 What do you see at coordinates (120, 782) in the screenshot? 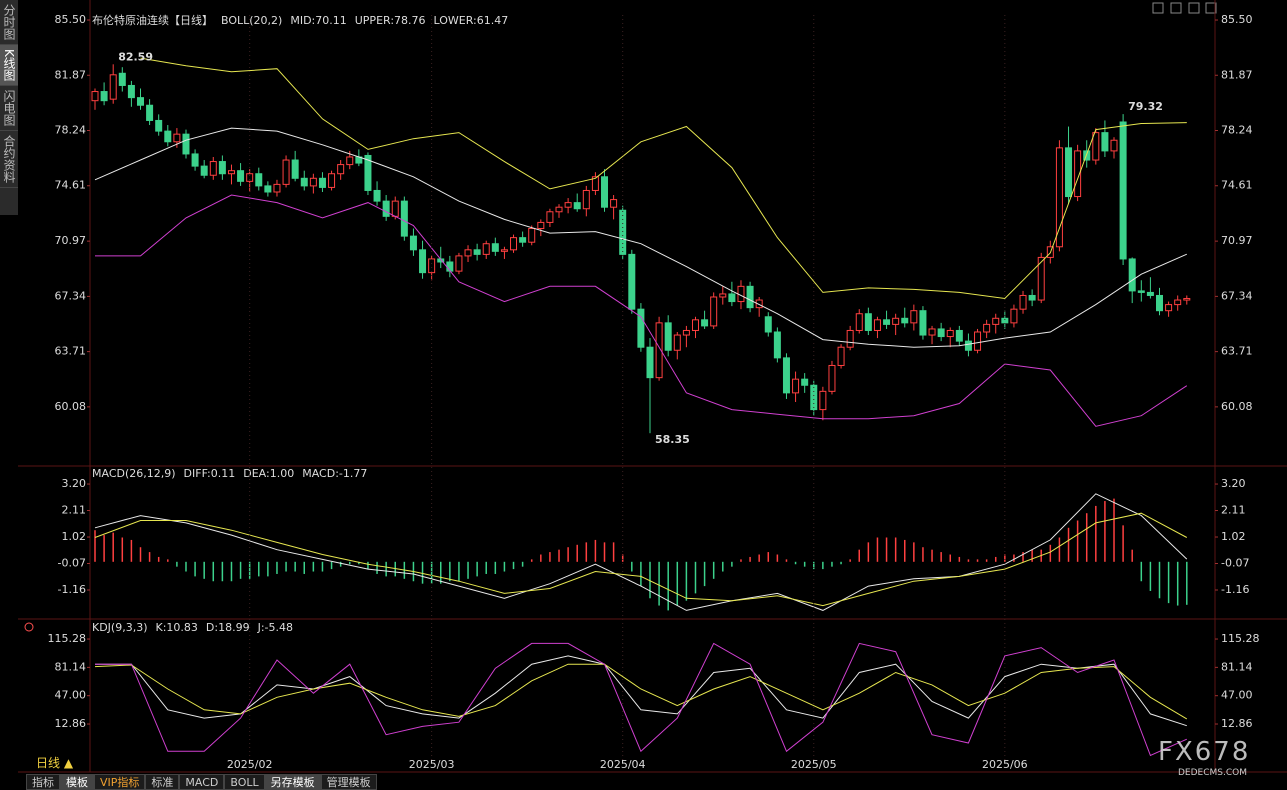
I see `tab: VIP指标` at bounding box center [120, 782].